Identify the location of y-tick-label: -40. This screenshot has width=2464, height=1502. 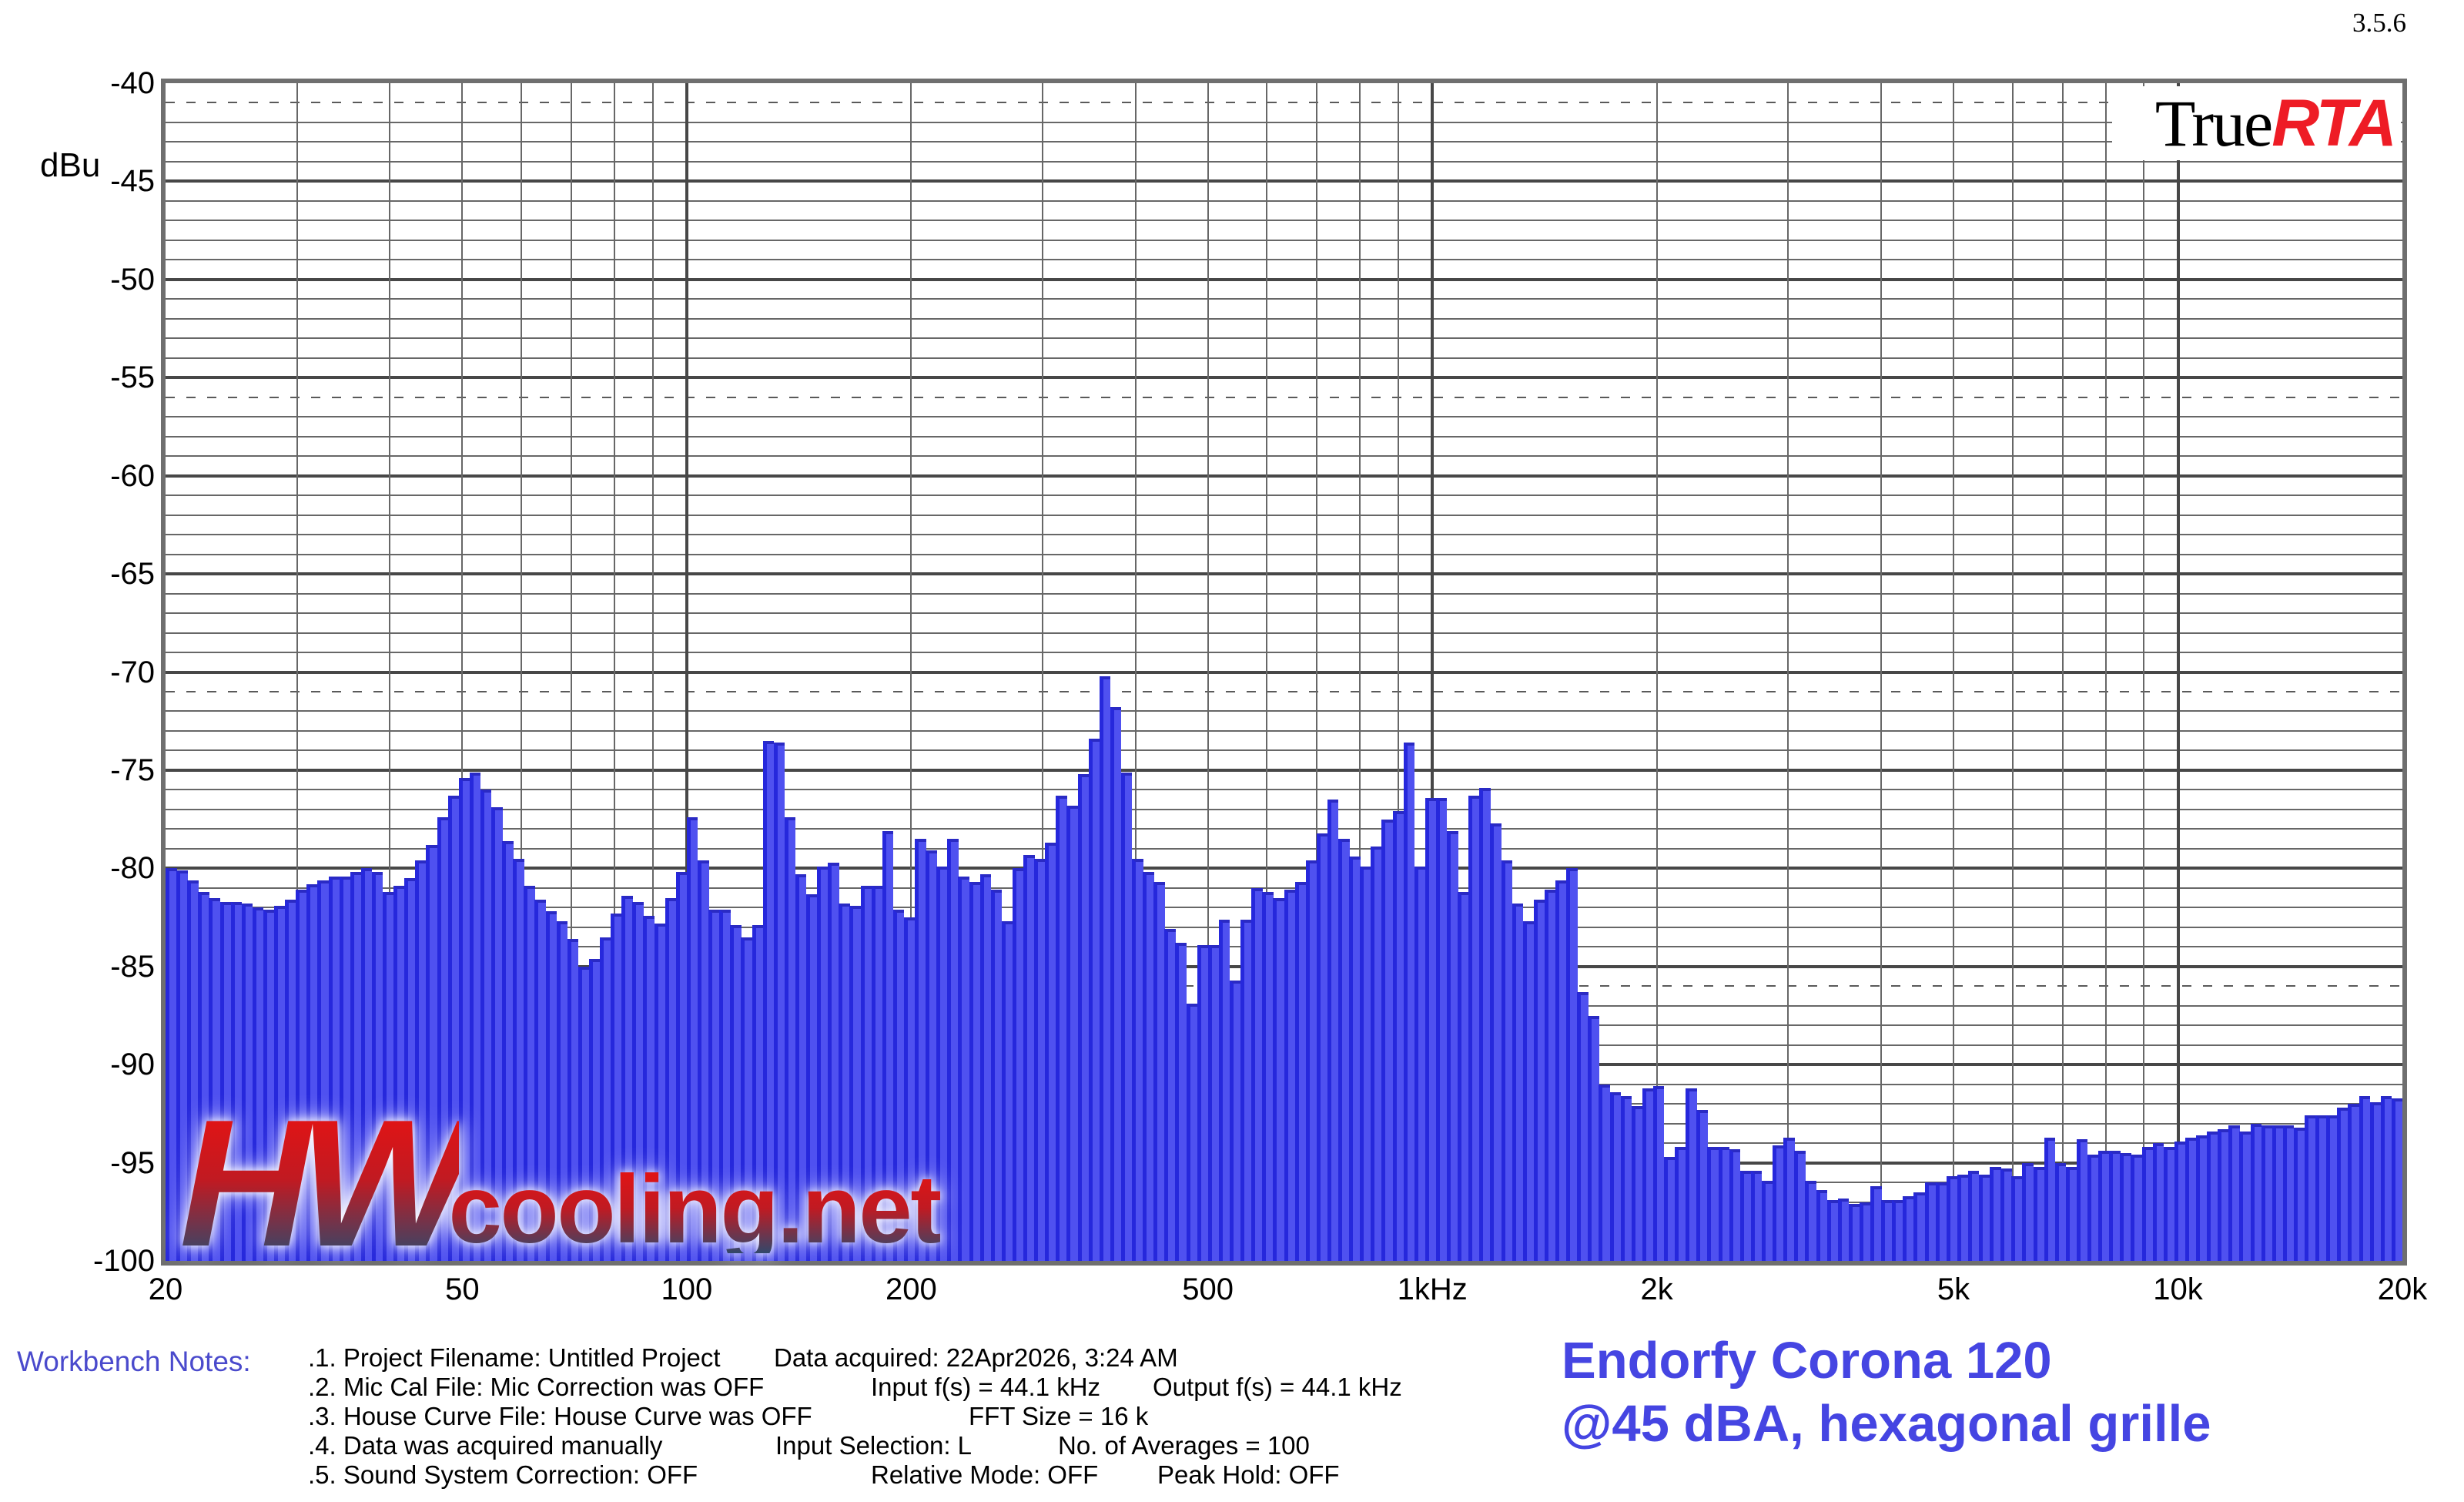
(132, 83).